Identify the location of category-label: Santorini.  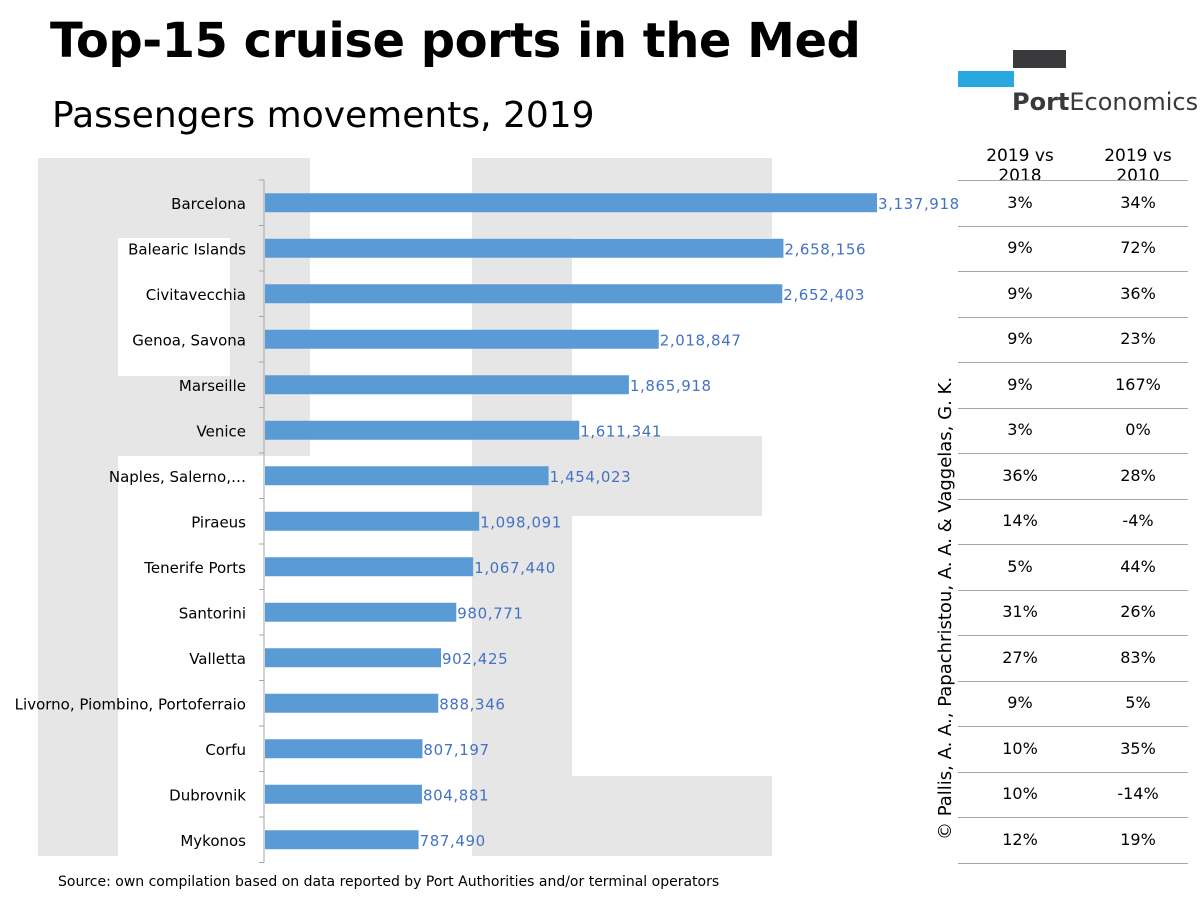
(212, 613).